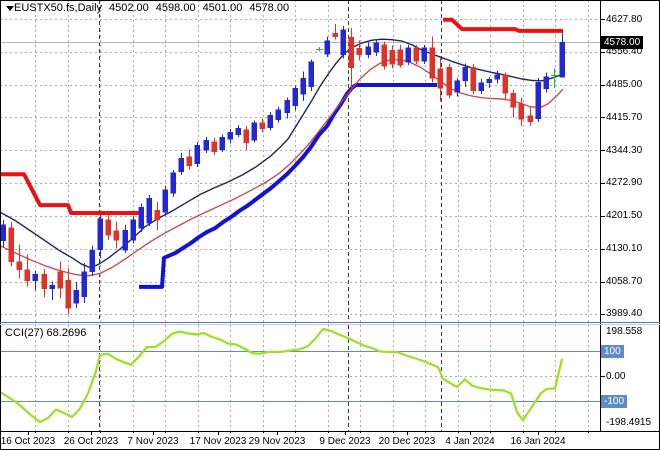 This screenshot has height=450, width=660. What do you see at coordinates (470, 441) in the screenshot?
I see `date-label: 4 Jan 2024` at bounding box center [470, 441].